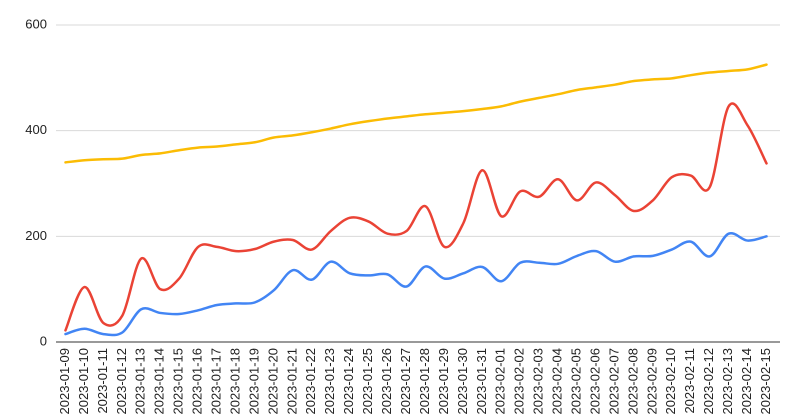  Describe the element at coordinates (197, 381) in the screenshot. I see `x-tick-label: 2023-01-16` at that location.